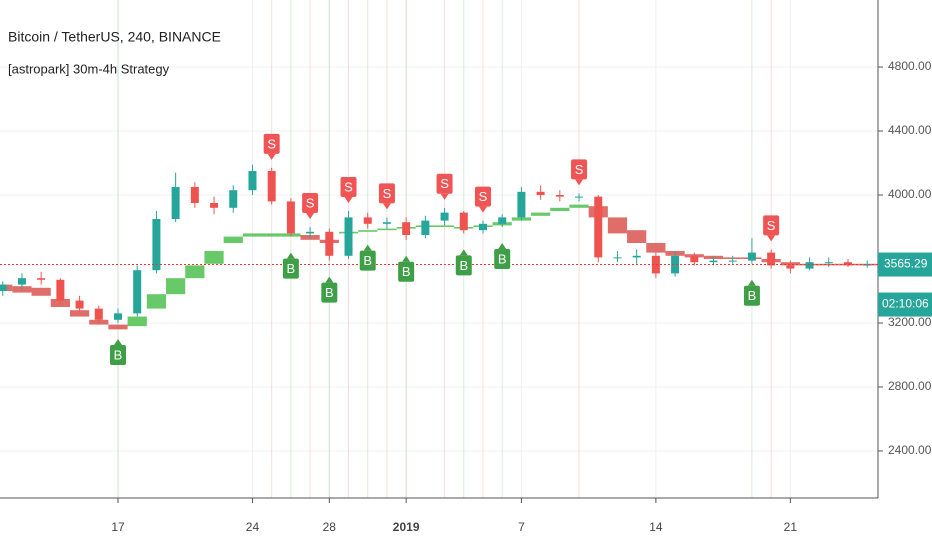 This screenshot has width=932, height=550. I want to click on y-tick-label: 4400.00, so click(910, 130).